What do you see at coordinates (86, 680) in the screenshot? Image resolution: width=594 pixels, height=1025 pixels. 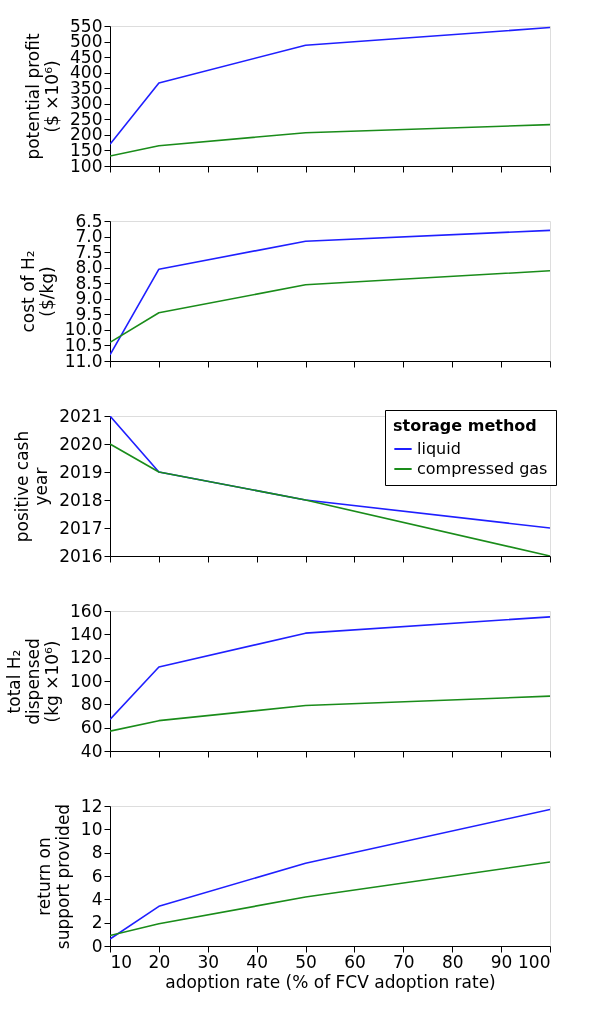 I see `y-tick-label: 100` at bounding box center [86, 680].